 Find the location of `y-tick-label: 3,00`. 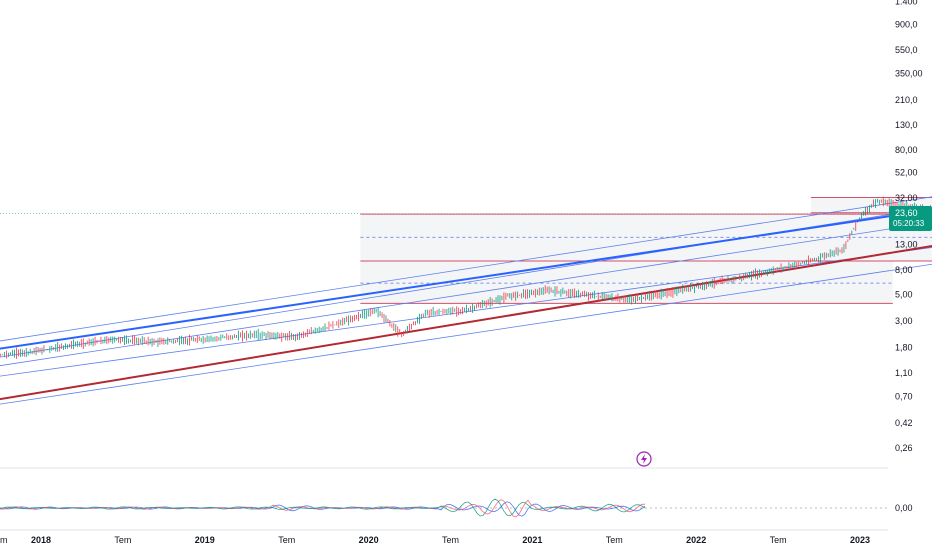

y-tick-label: 3,00 is located at coordinates (904, 321).